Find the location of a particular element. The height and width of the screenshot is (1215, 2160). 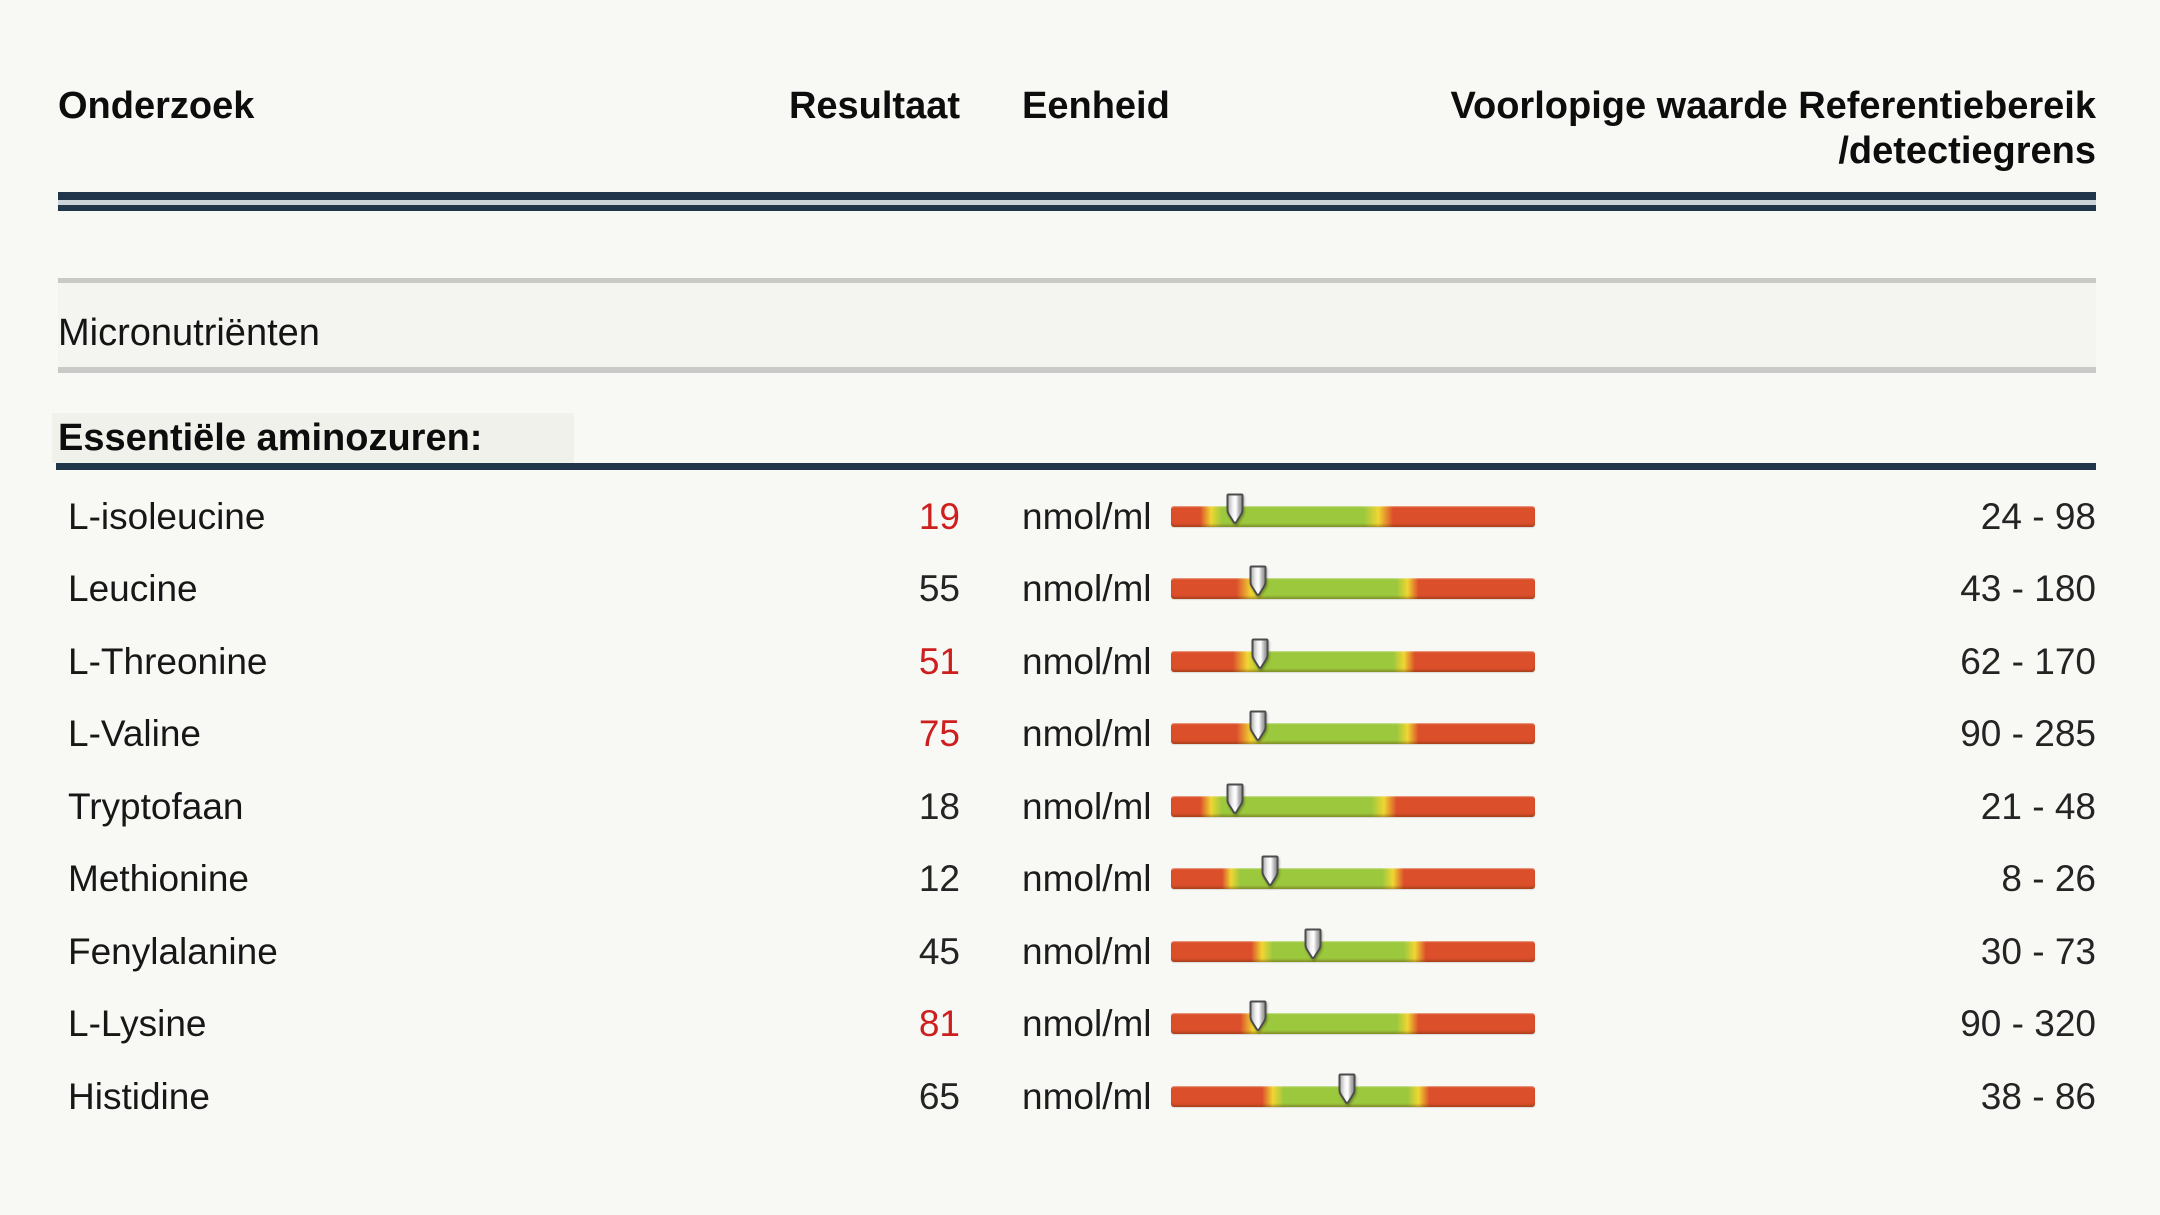

column-header-eenheid: Eenheid is located at coordinates (1096, 106).